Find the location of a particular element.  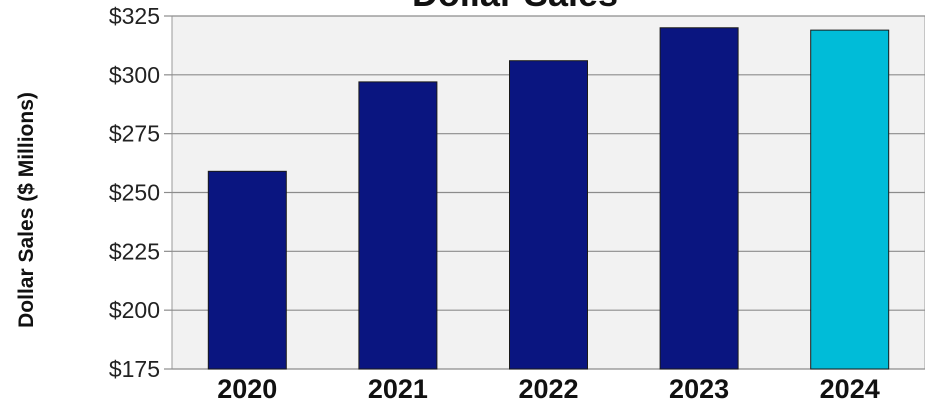

y-tick-label: $200 is located at coordinates (134, 310).